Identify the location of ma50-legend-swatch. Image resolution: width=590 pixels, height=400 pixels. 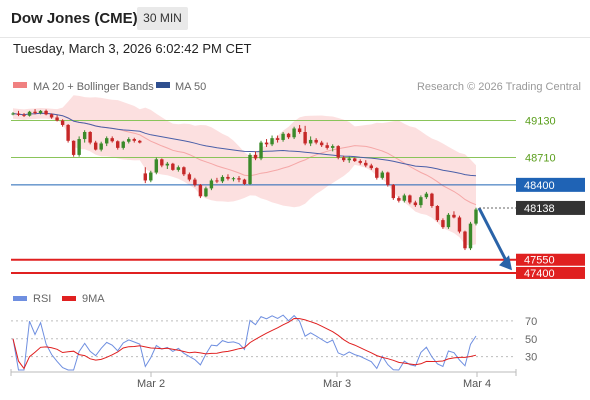
(163, 85).